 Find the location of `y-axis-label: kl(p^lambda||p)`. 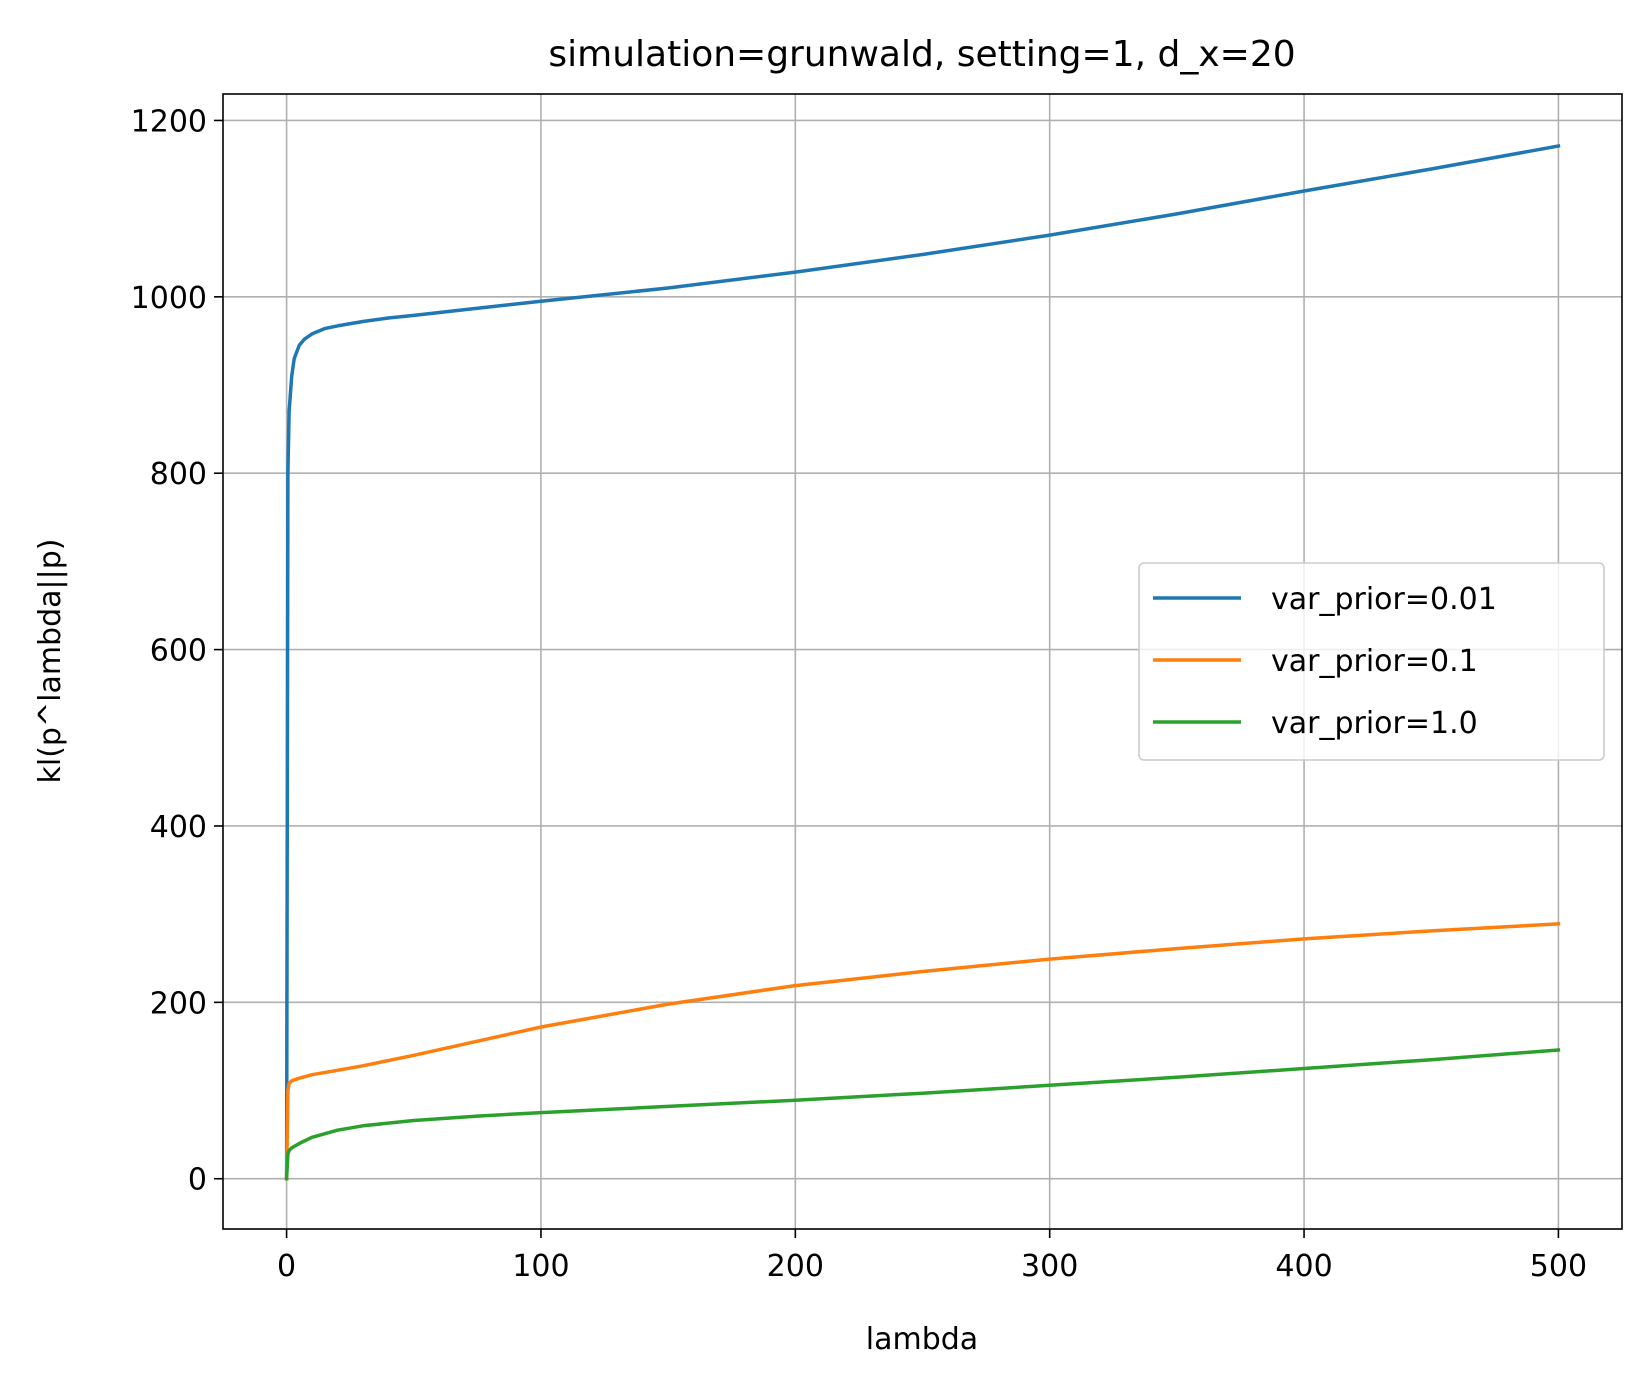

y-axis-label: kl(p^lambda||p) is located at coordinates (50, 661).